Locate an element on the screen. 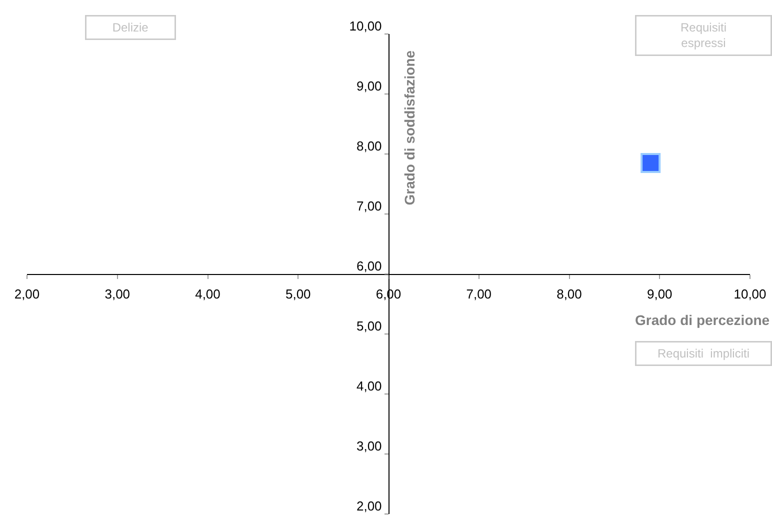 The width and height of the screenshot is (772, 530). y-tick-label: 5,00 is located at coordinates (369, 326).